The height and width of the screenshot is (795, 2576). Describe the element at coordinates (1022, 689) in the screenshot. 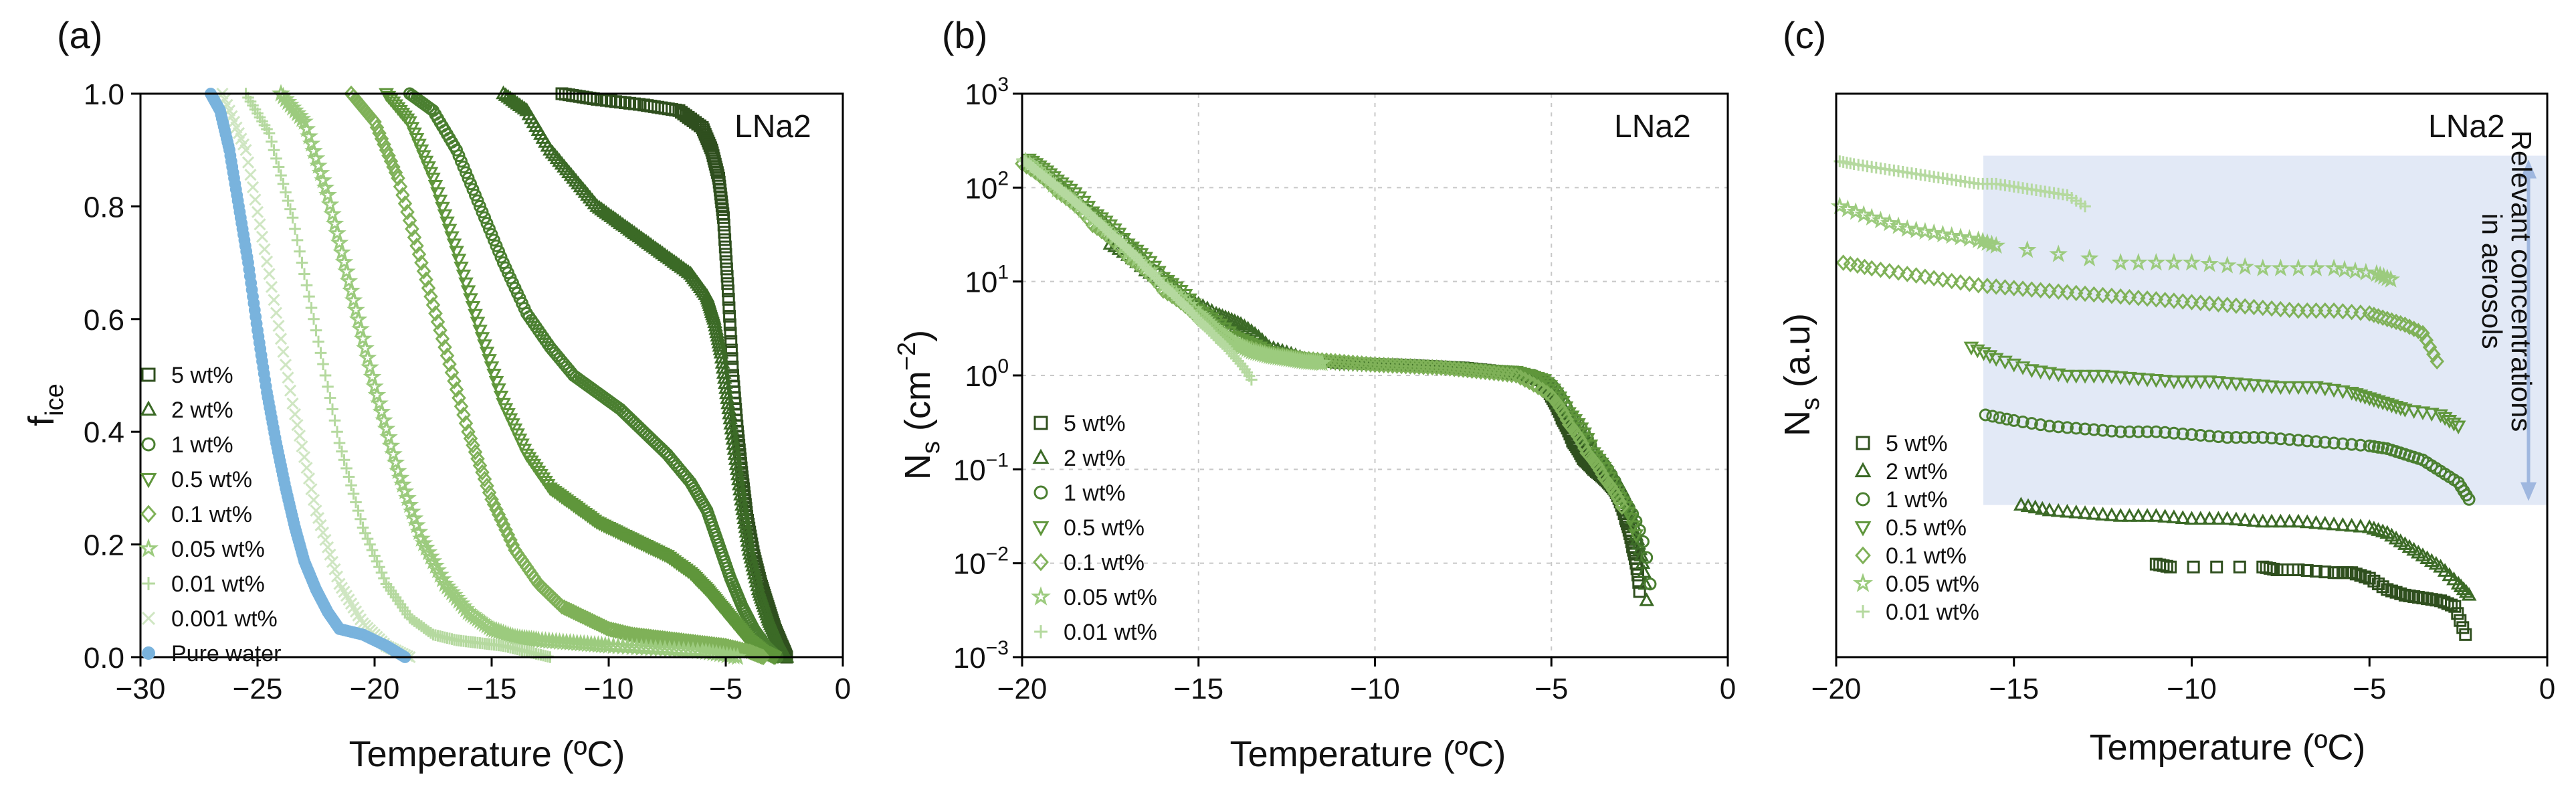

I see `panel-b-x-tick-label: −20` at that location.